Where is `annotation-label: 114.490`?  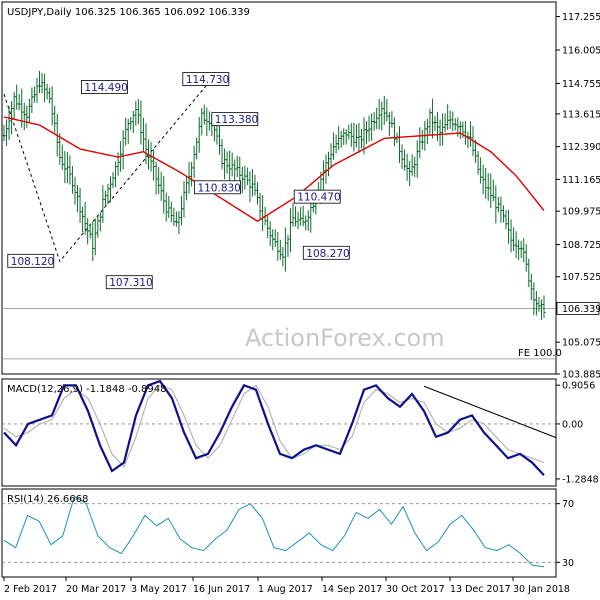
annotation-label: 114.490 is located at coordinates (105, 88).